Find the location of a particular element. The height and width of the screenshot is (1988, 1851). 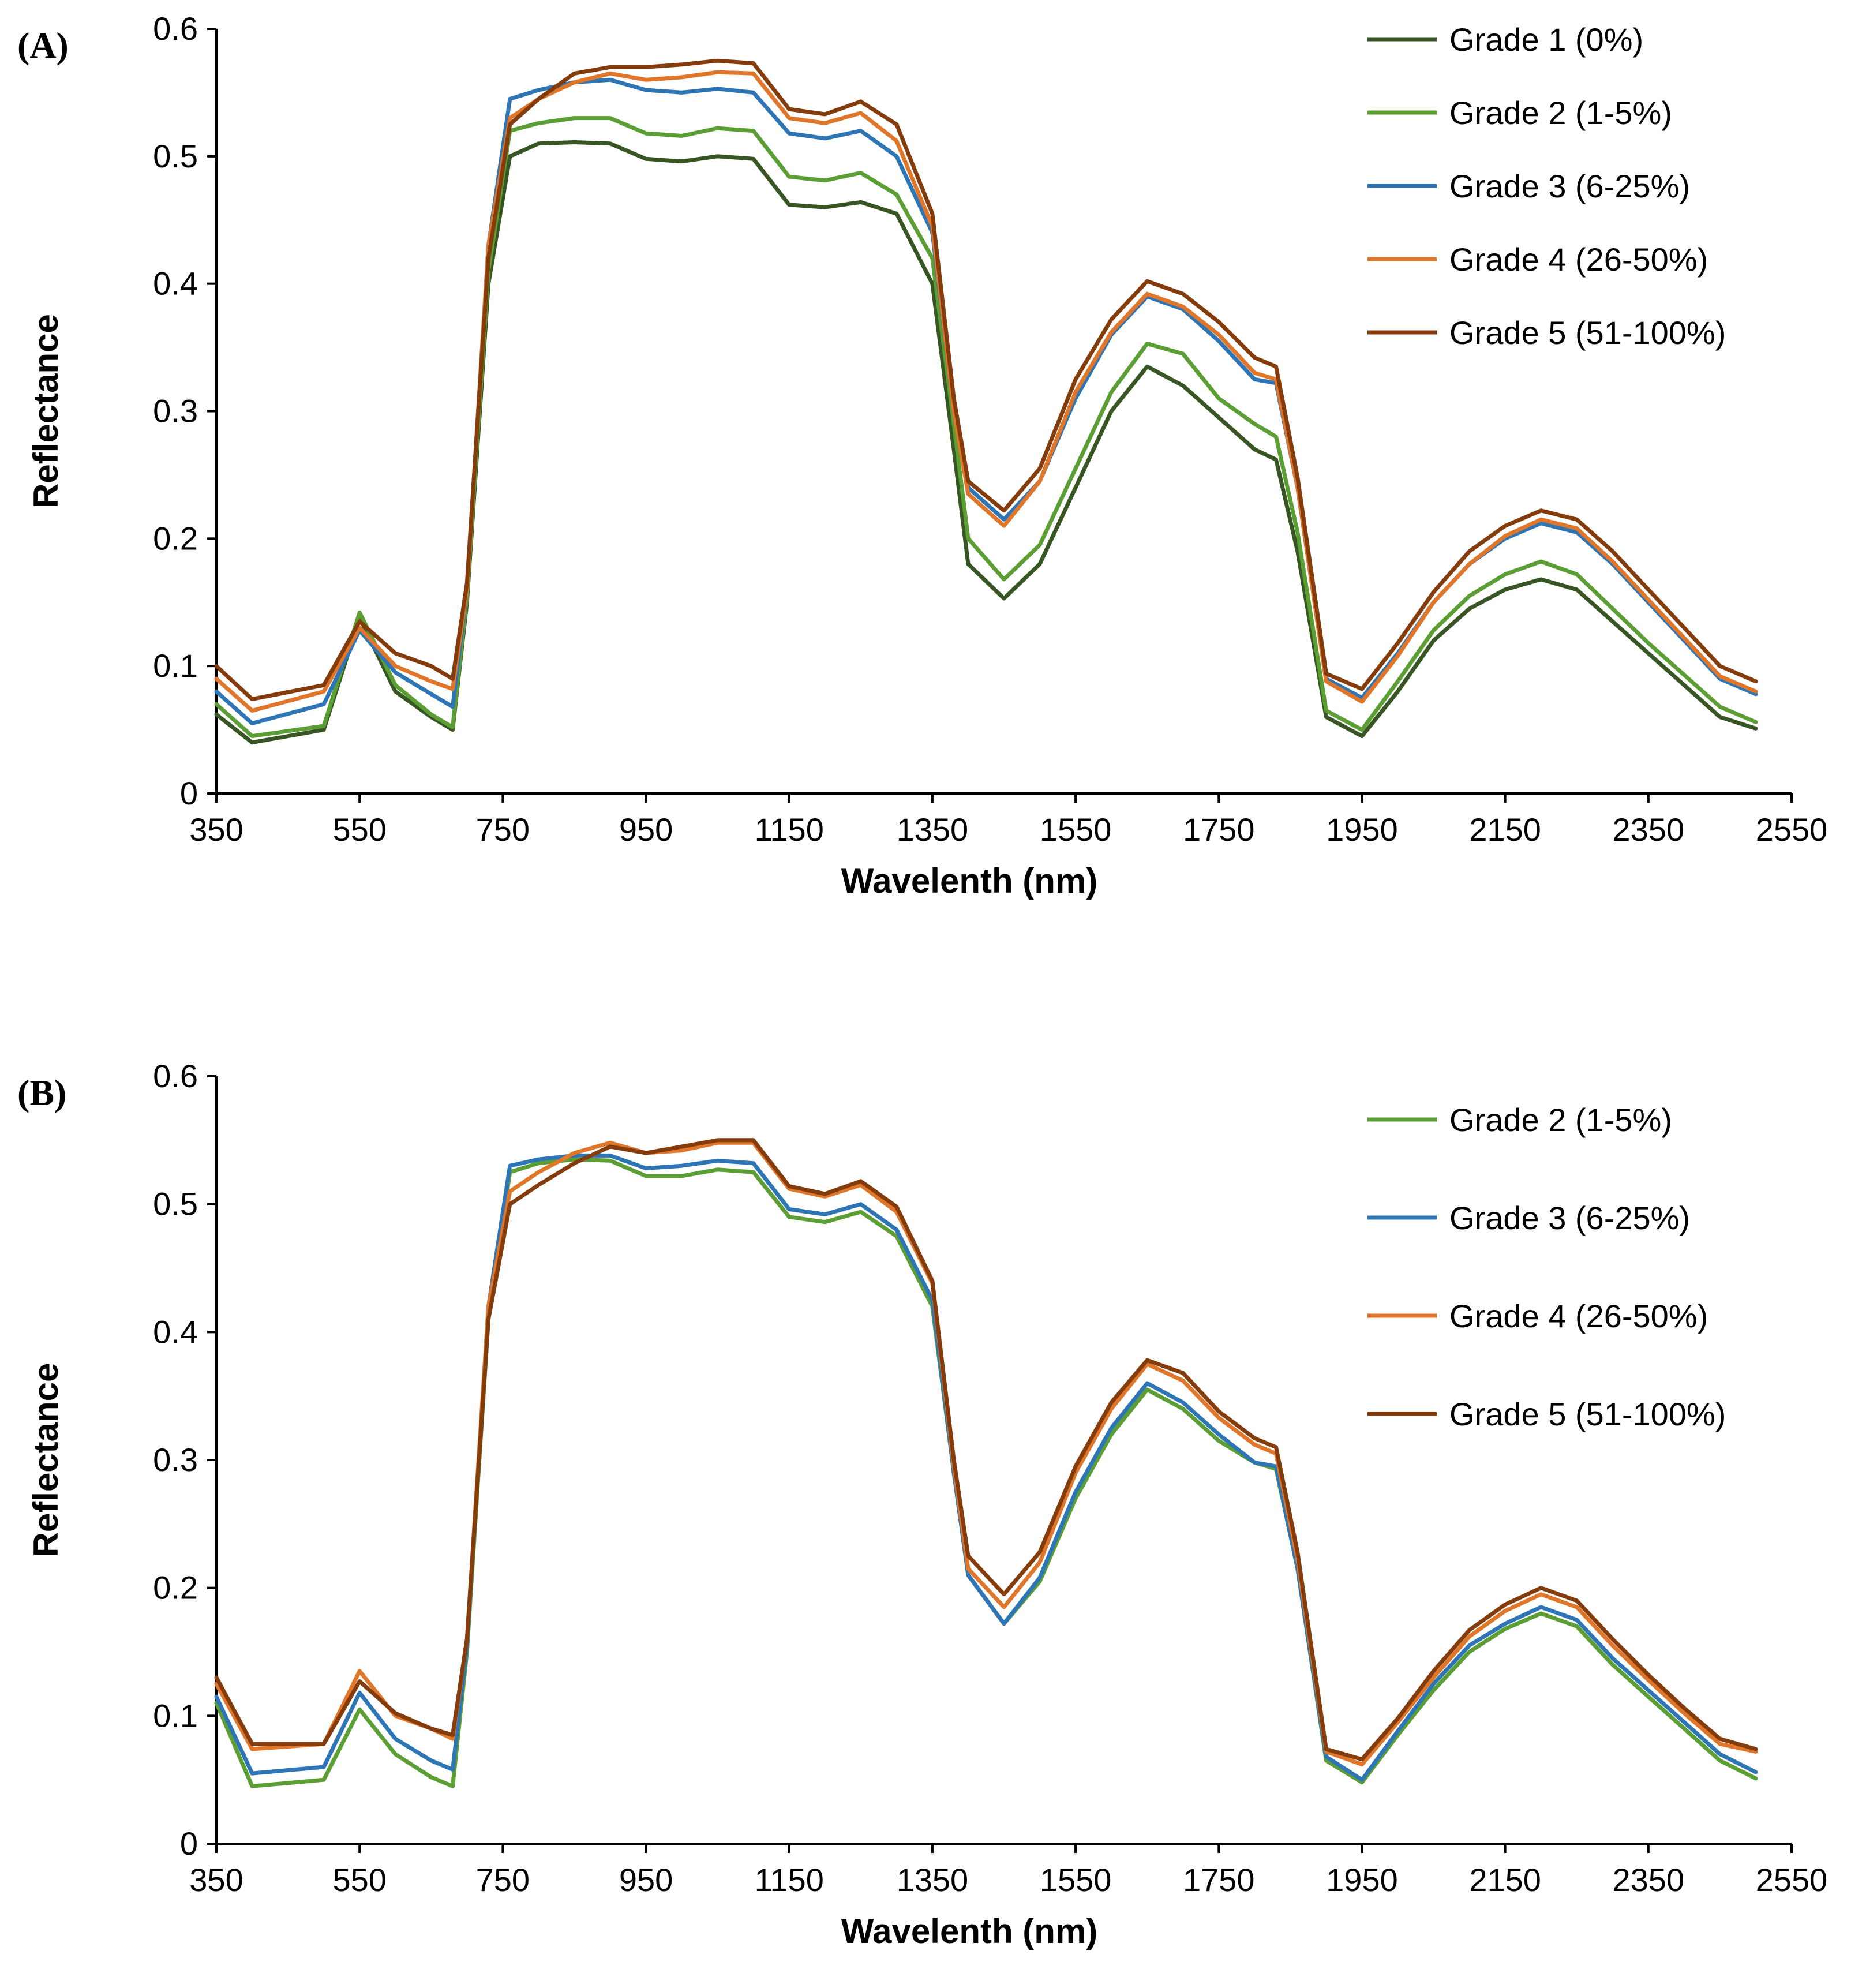

panel-label: (B) is located at coordinates (41, 1092).